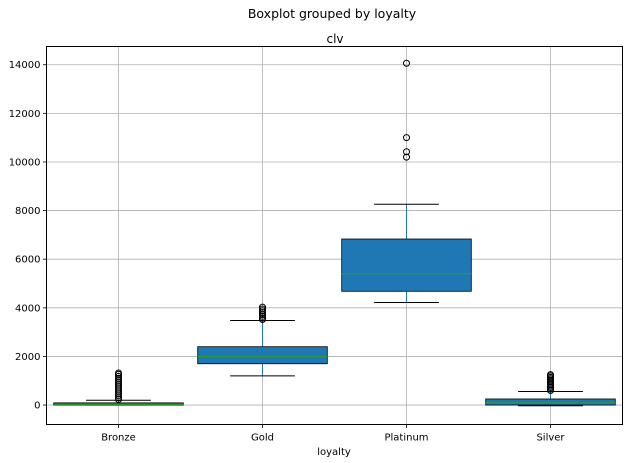  What do you see at coordinates (406, 181) in the screenshot?
I see `box-platinum` at bounding box center [406, 181].